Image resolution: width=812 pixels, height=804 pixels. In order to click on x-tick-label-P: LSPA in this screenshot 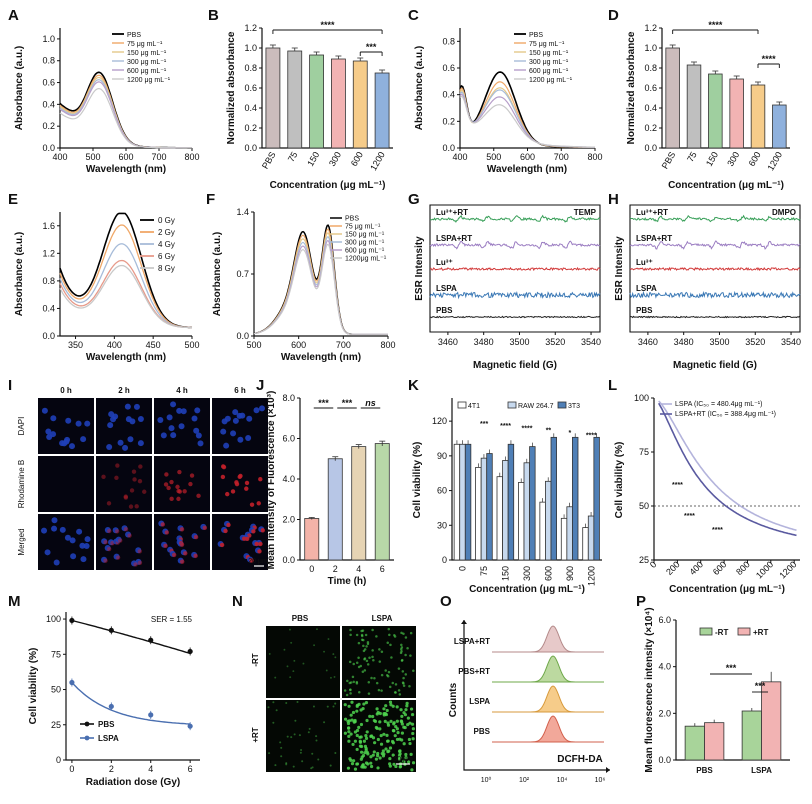, I will do `click(761, 770)`.